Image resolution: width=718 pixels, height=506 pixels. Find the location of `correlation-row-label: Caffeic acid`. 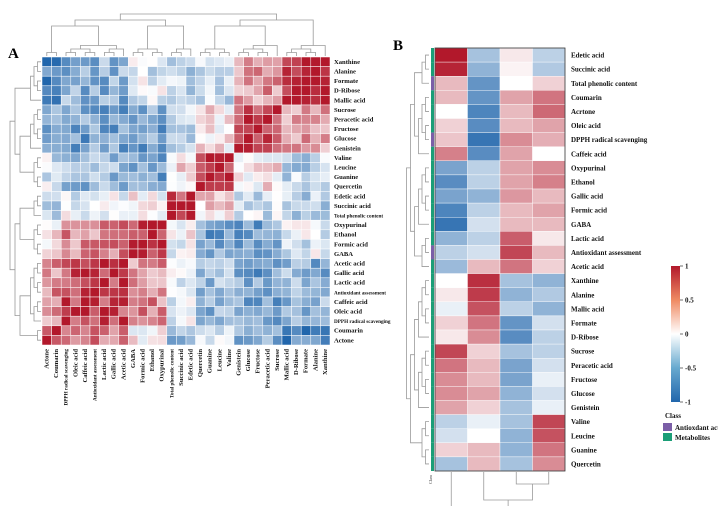

correlation-row-label: Caffeic acid is located at coordinates (351, 302).